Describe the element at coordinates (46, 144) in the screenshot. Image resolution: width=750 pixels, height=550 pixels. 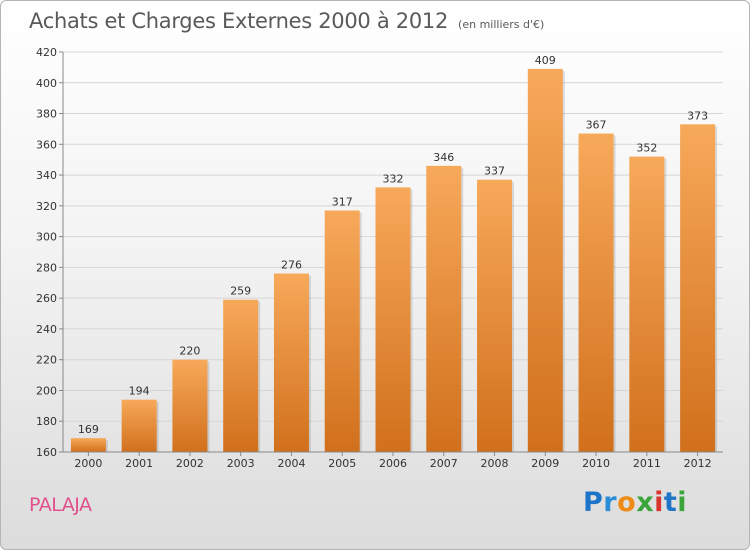
I see `y-tick-label: 360` at that location.